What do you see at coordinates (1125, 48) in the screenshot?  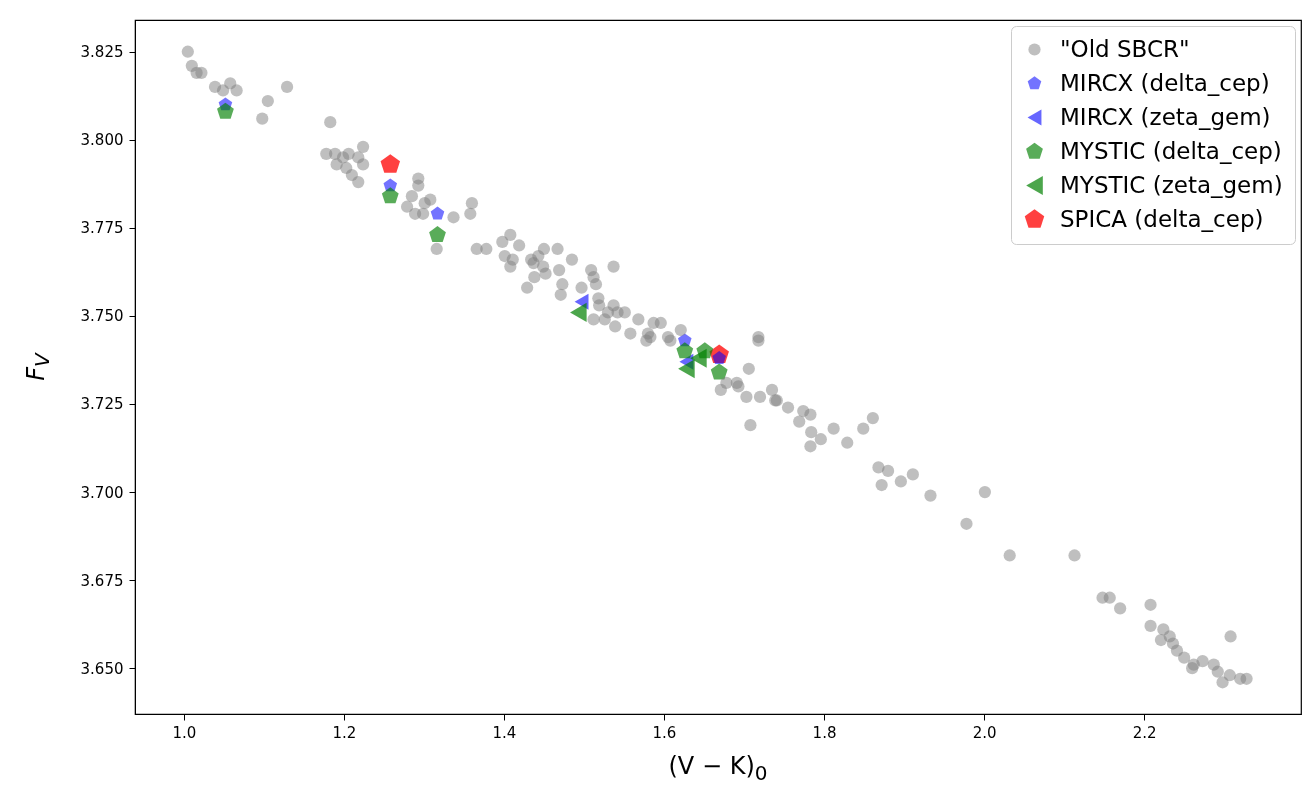 I see `legend-label: "Old SBCR"` at bounding box center [1125, 48].